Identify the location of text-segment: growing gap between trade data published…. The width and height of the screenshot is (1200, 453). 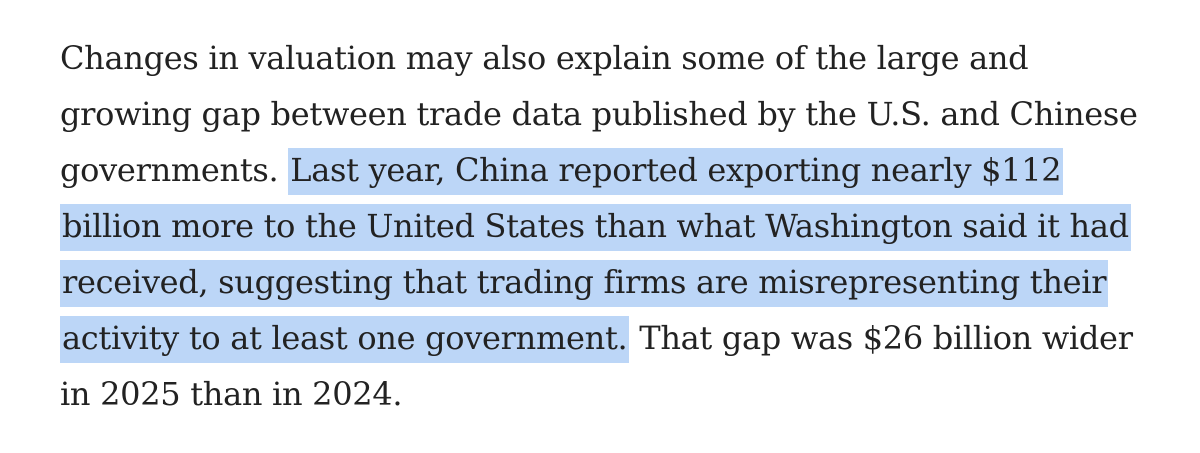
(599, 114).